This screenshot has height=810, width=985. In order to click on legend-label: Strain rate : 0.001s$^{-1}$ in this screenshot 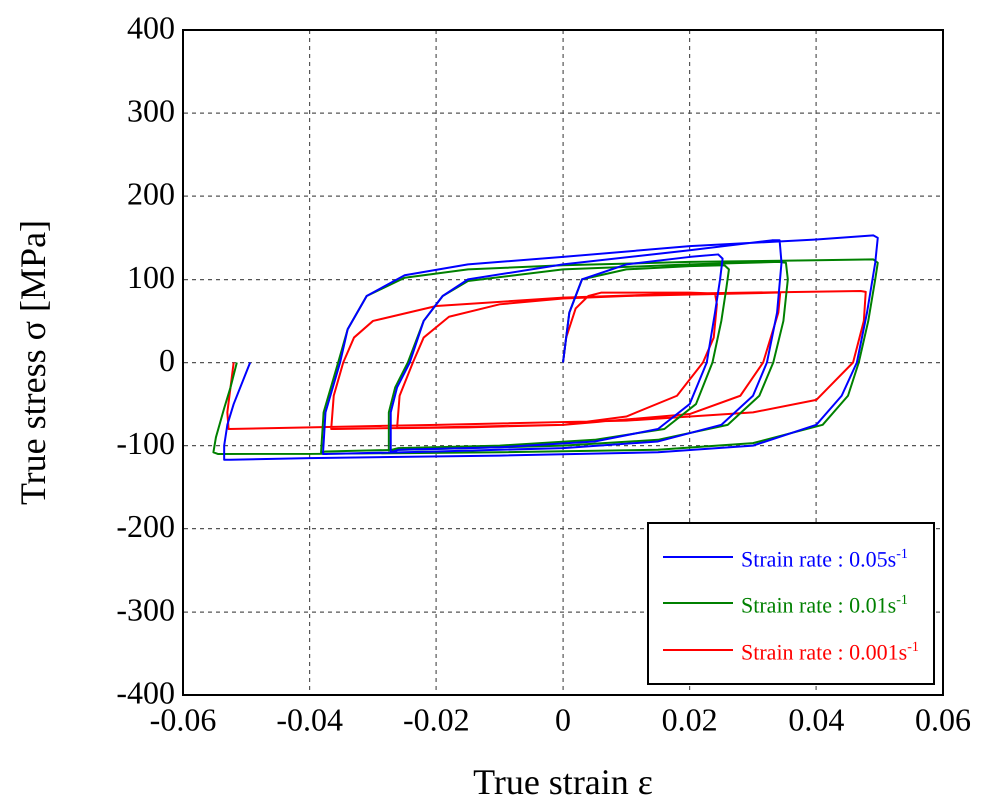, I will do `click(830, 652)`.